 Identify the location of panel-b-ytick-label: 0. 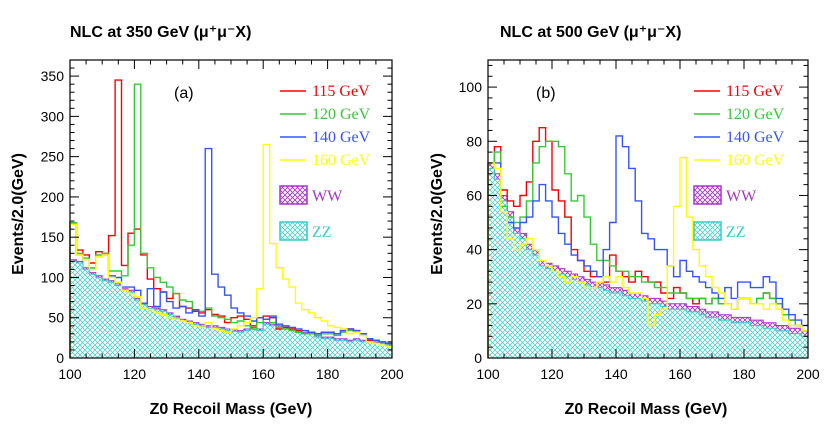
(478, 358).